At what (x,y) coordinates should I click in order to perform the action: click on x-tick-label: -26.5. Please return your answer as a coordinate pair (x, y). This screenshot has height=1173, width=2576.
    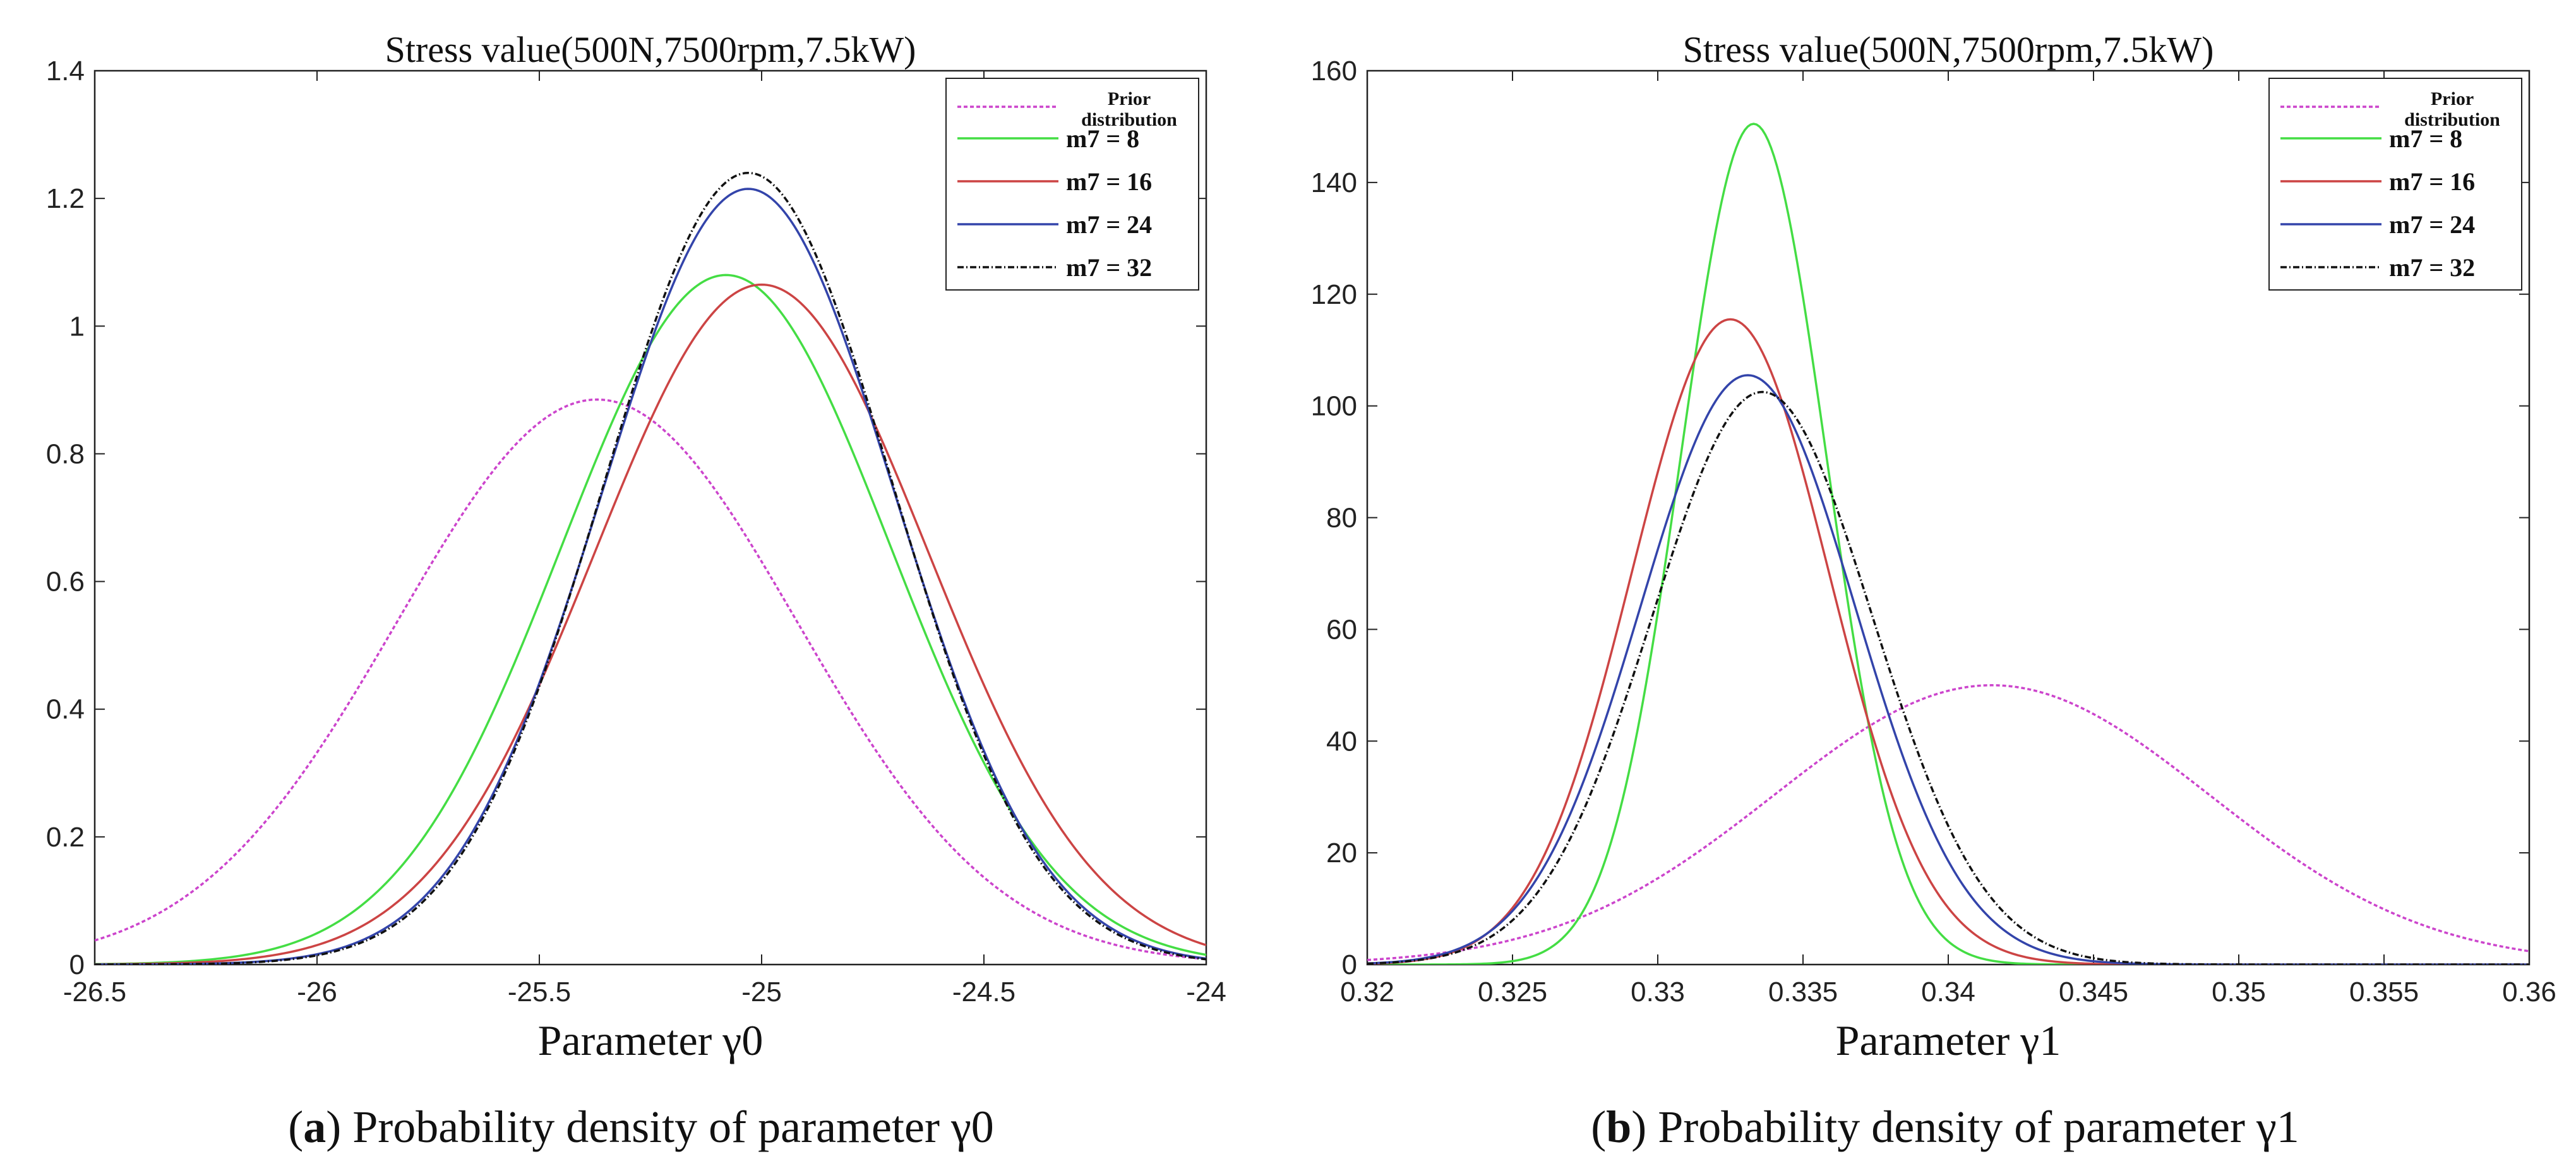
    Looking at the image, I should click on (94, 993).